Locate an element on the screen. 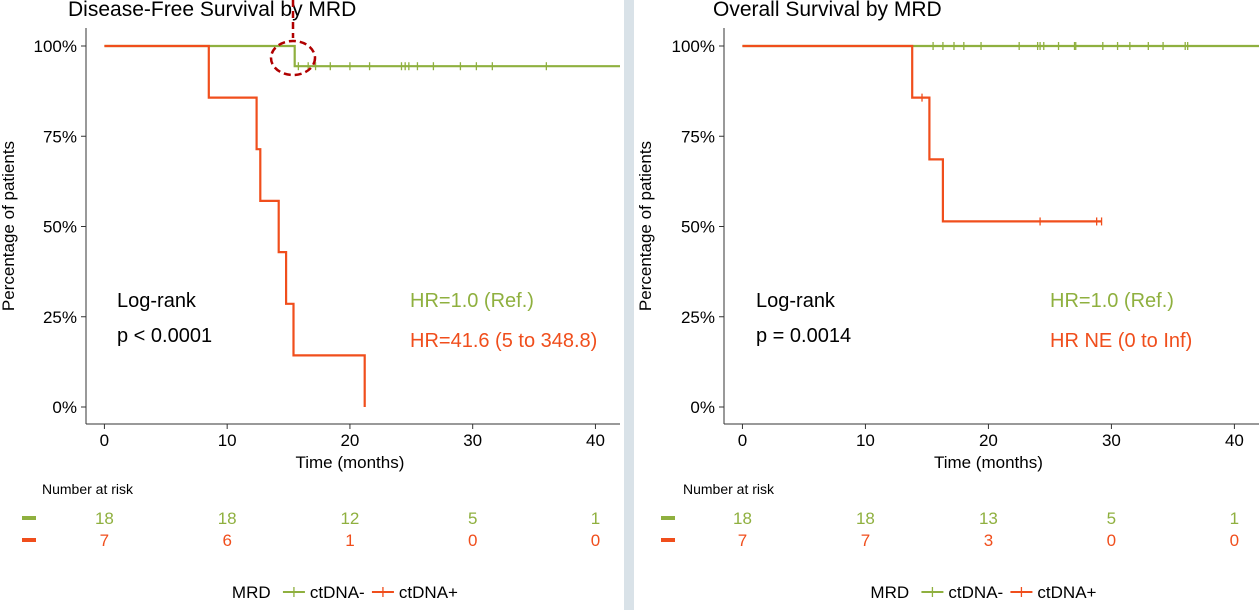 The height and width of the screenshot is (610, 1259). p-value: p = 0.0014 is located at coordinates (803, 336).